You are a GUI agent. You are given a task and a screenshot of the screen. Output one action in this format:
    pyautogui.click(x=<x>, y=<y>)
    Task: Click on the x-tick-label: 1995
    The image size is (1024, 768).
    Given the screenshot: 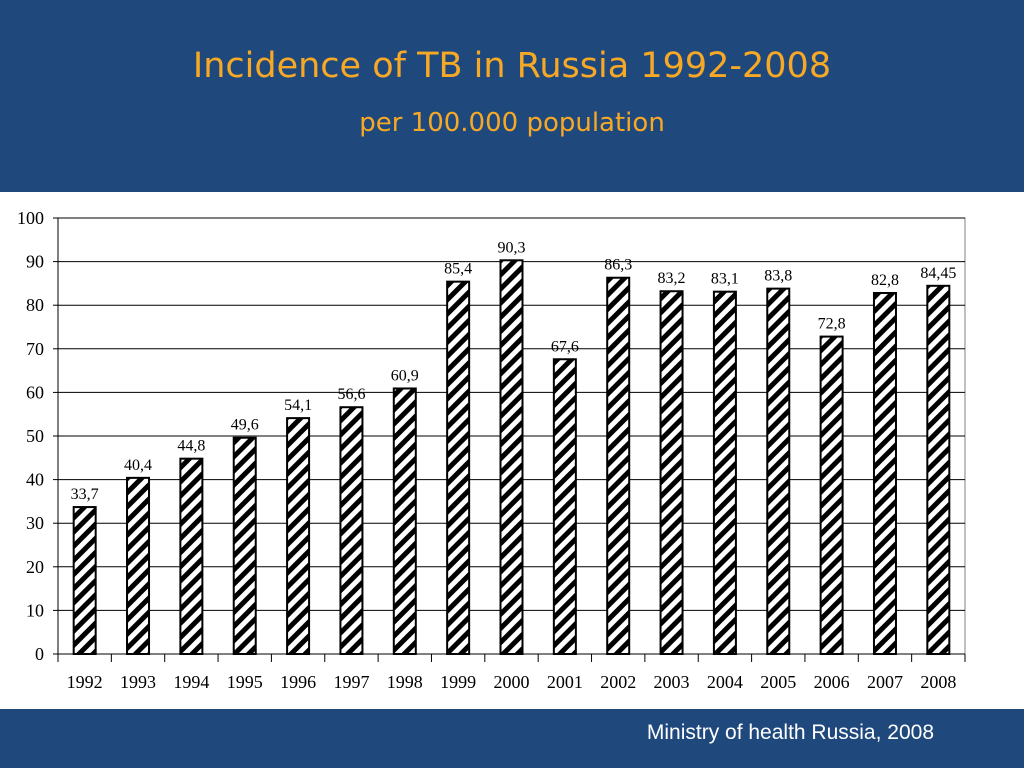 What is the action you would take?
    pyautogui.click(x=245, y=682)
    